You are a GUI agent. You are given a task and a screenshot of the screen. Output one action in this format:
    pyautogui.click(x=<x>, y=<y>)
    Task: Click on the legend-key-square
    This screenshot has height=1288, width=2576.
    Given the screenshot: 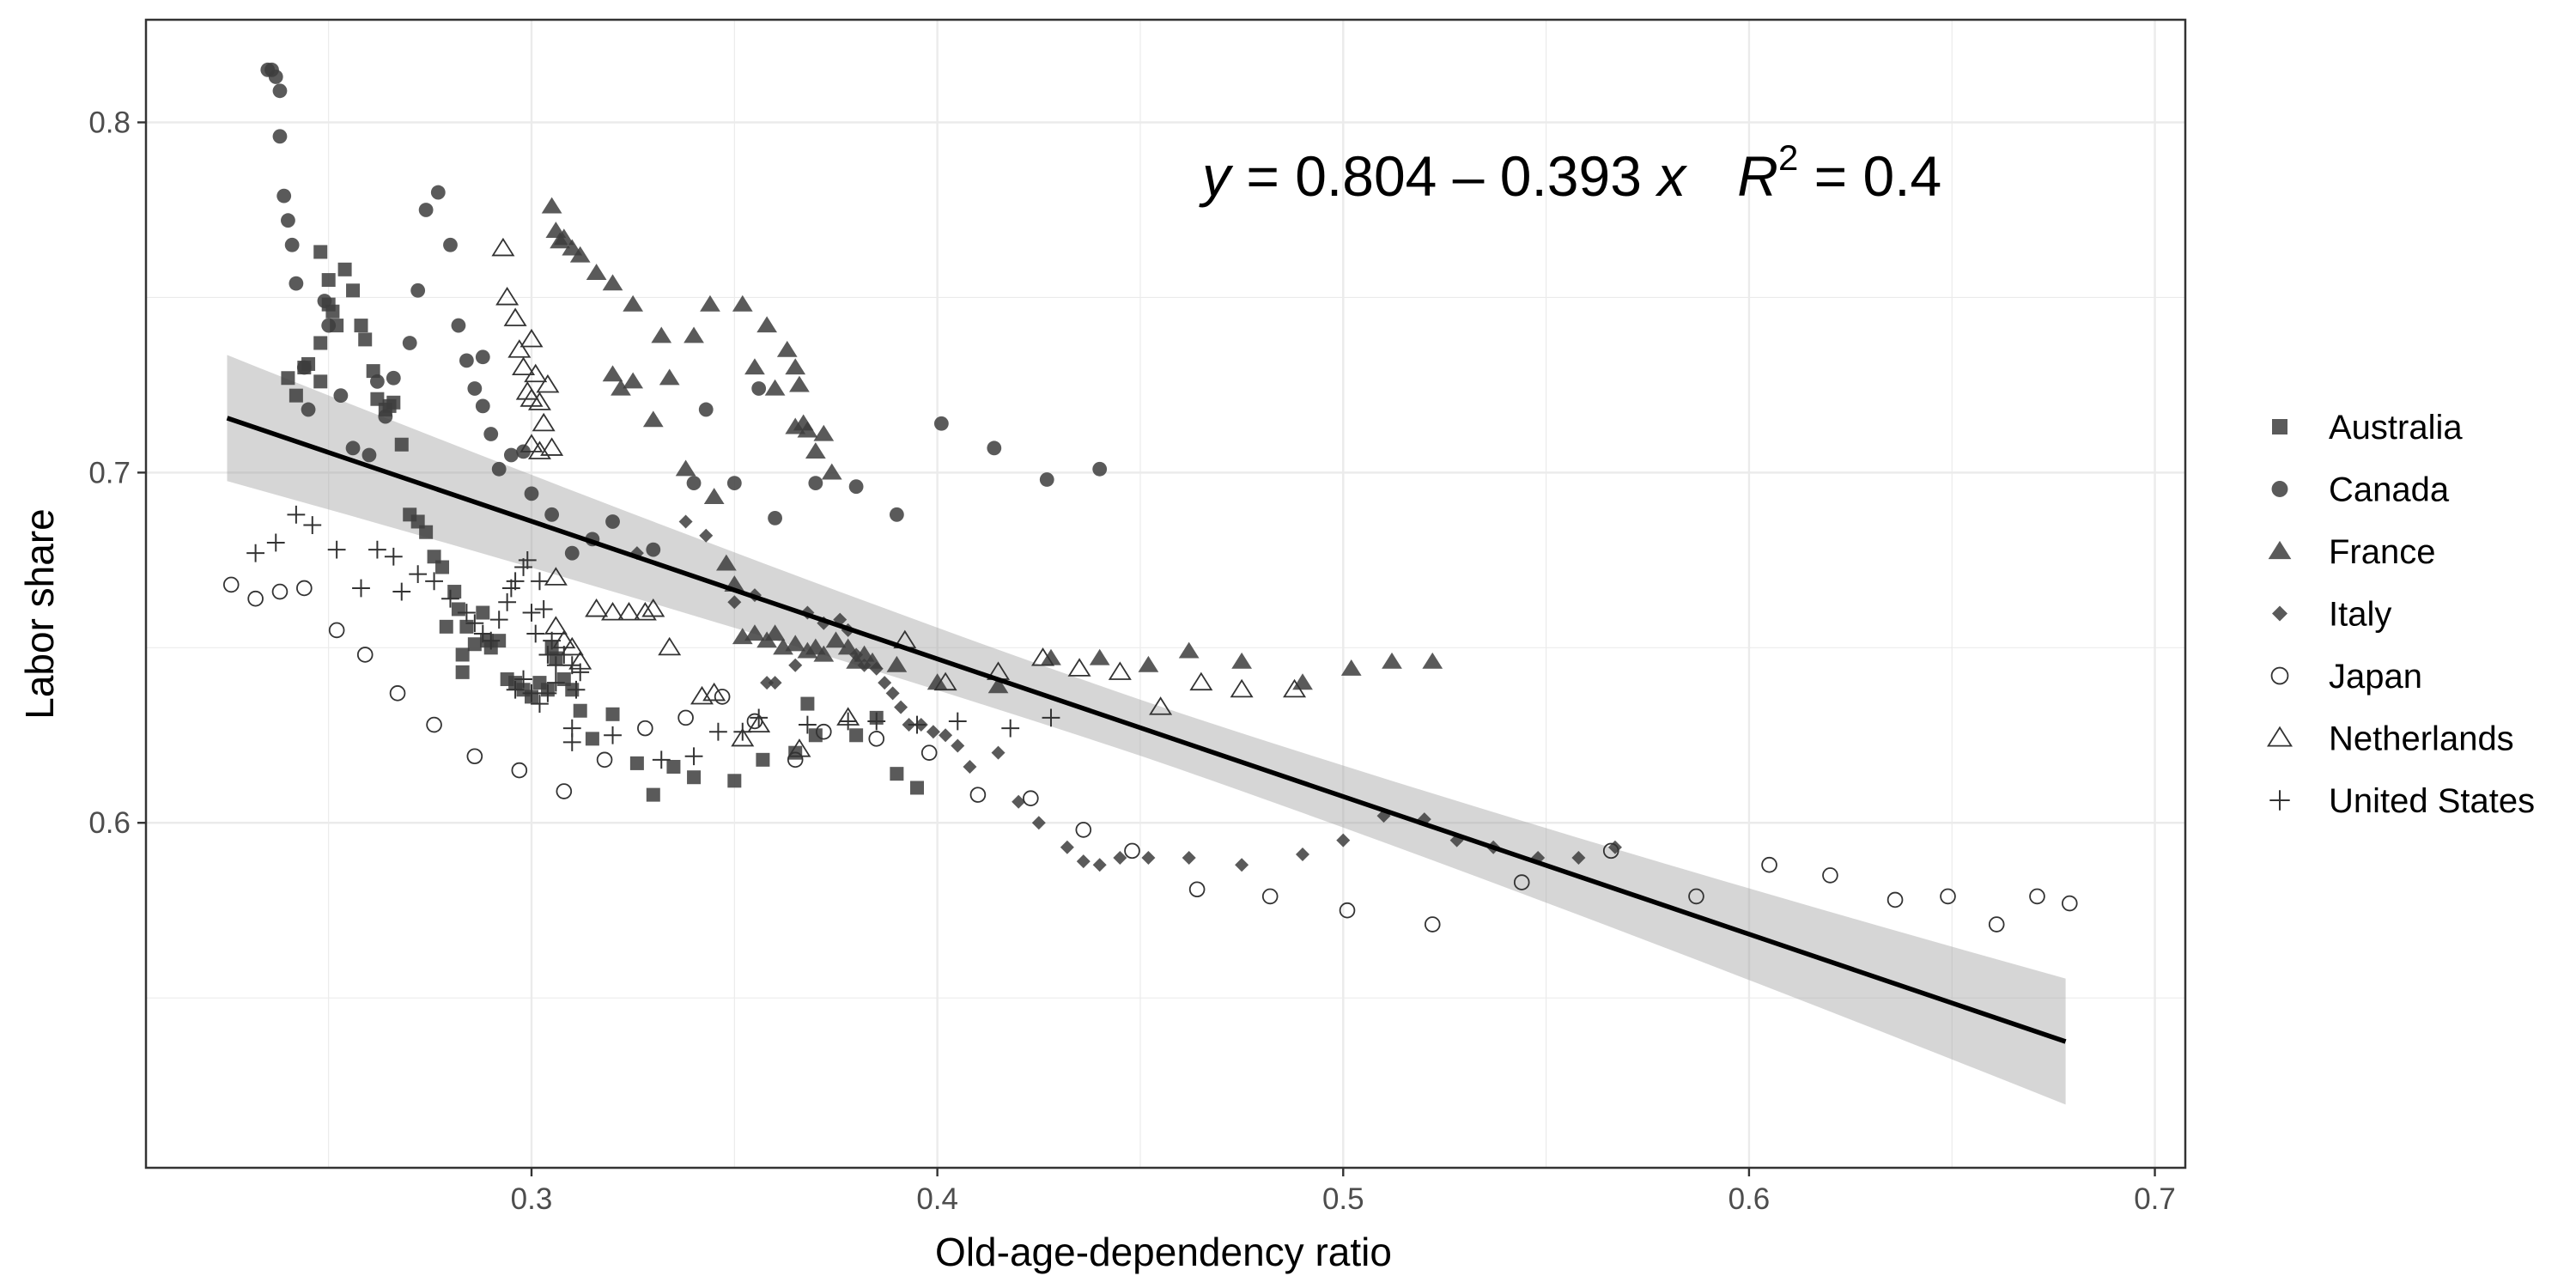 What is the action you would take?
    pyautogui.click(x=2280, y=426)
    